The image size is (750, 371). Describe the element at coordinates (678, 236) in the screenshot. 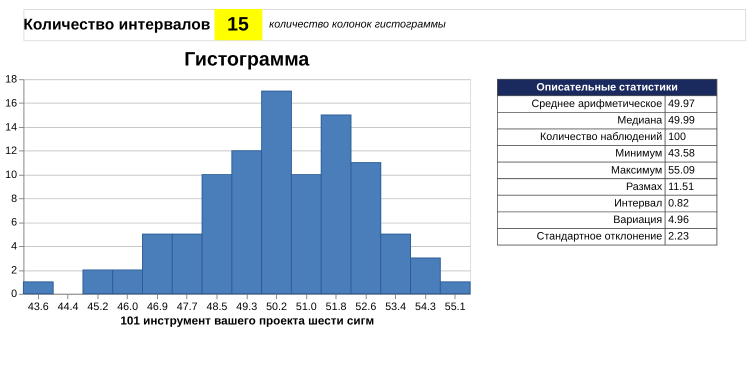

I see `text: 2.23` at that location.